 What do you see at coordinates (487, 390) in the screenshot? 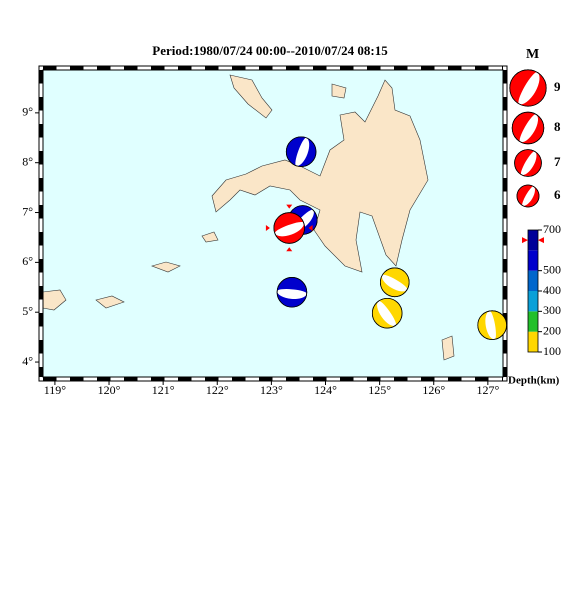
I see `lon-tick-label: 127°` at bounding box center [487, 390].